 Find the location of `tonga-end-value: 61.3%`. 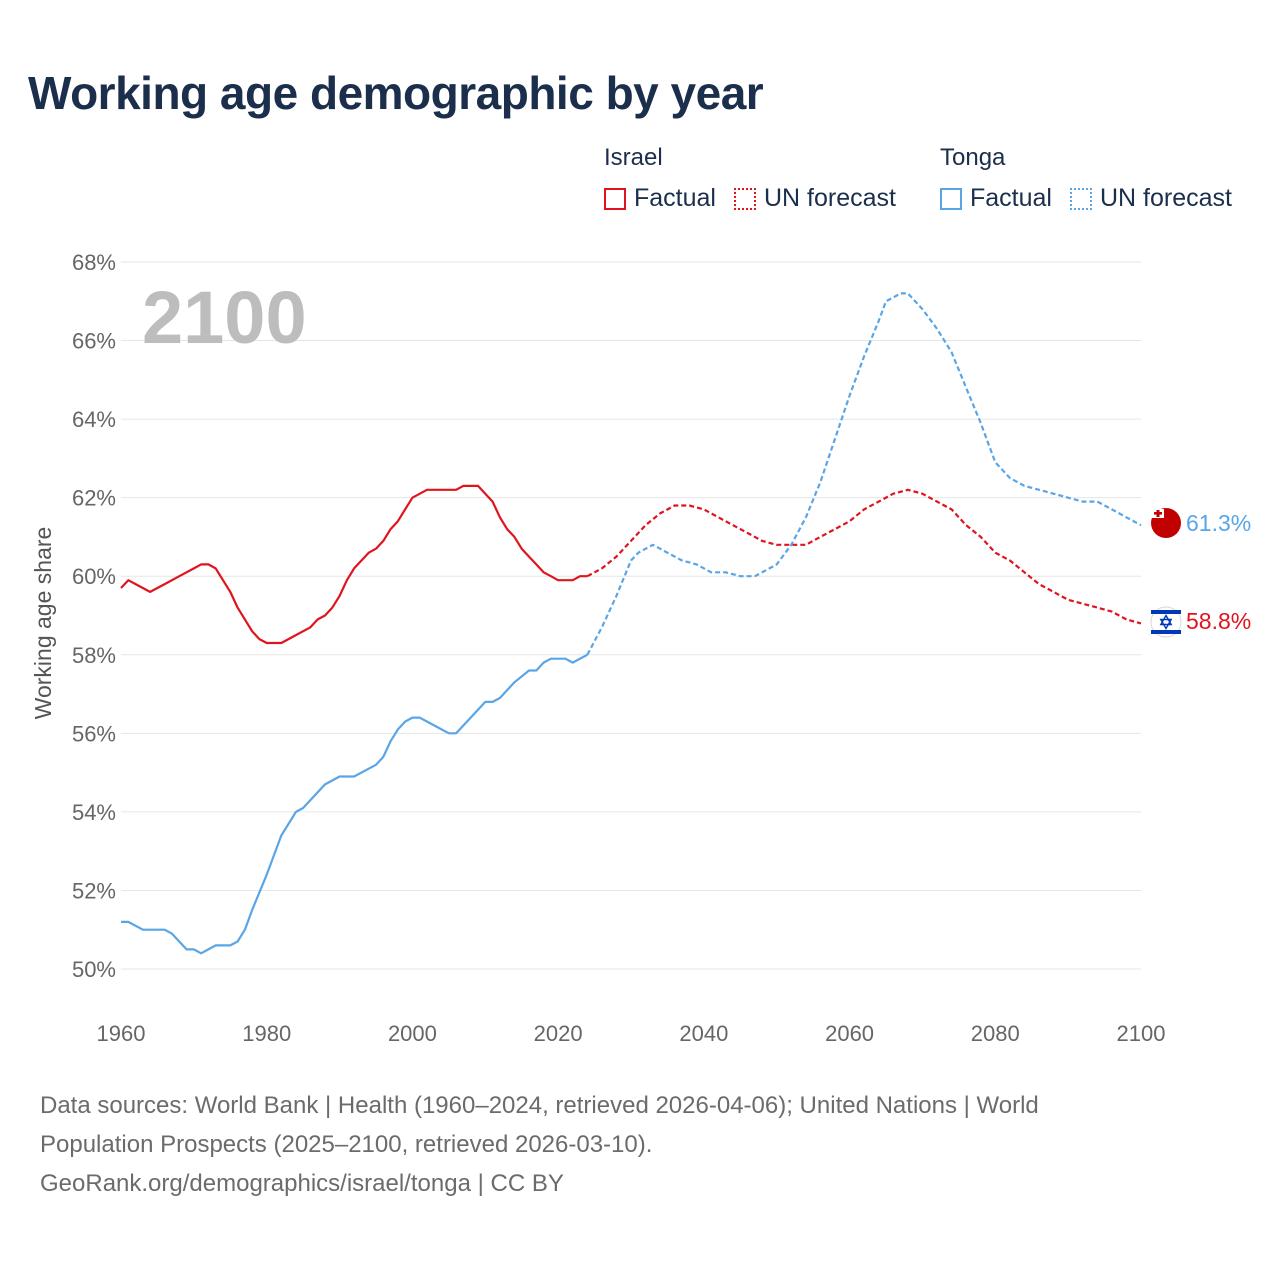

tonga-end-value: 61.3% is located at coordinates (1218, 523).